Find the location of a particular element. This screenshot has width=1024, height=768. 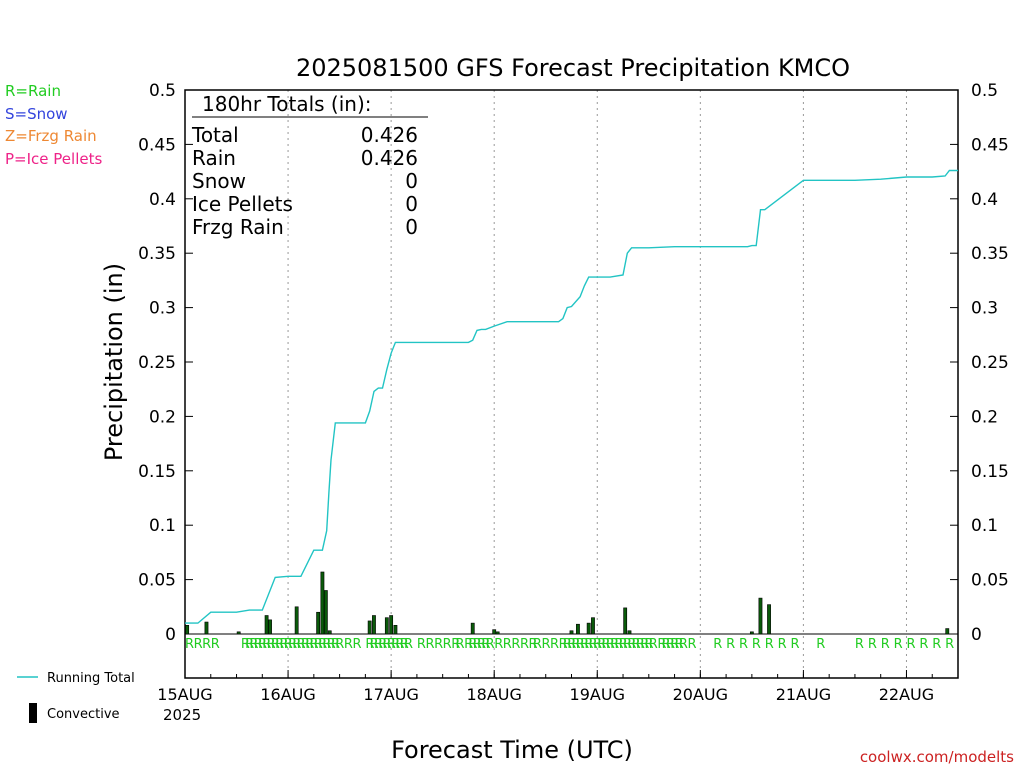

x-axis: 15AUG 16AUG 17AUG 18AUG 19AUG 20AUG 21AUG 22AUG is located at coordinates (558, 687).